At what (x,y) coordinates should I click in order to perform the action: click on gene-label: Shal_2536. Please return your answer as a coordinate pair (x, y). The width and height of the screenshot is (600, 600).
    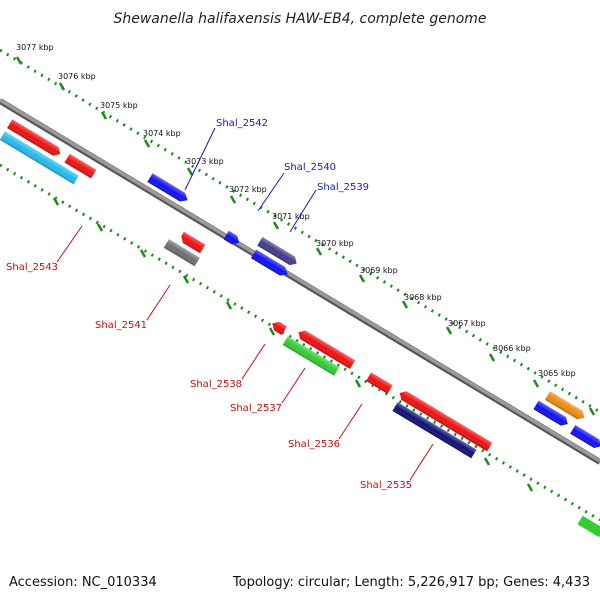
    Looking at the image, I should click on (314, 444).